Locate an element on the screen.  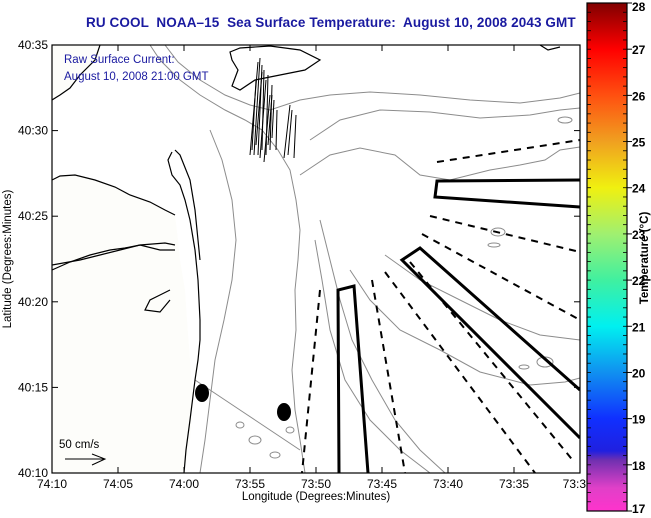
colorbar-tick-label: 22 is located at coordinates (639, 281).